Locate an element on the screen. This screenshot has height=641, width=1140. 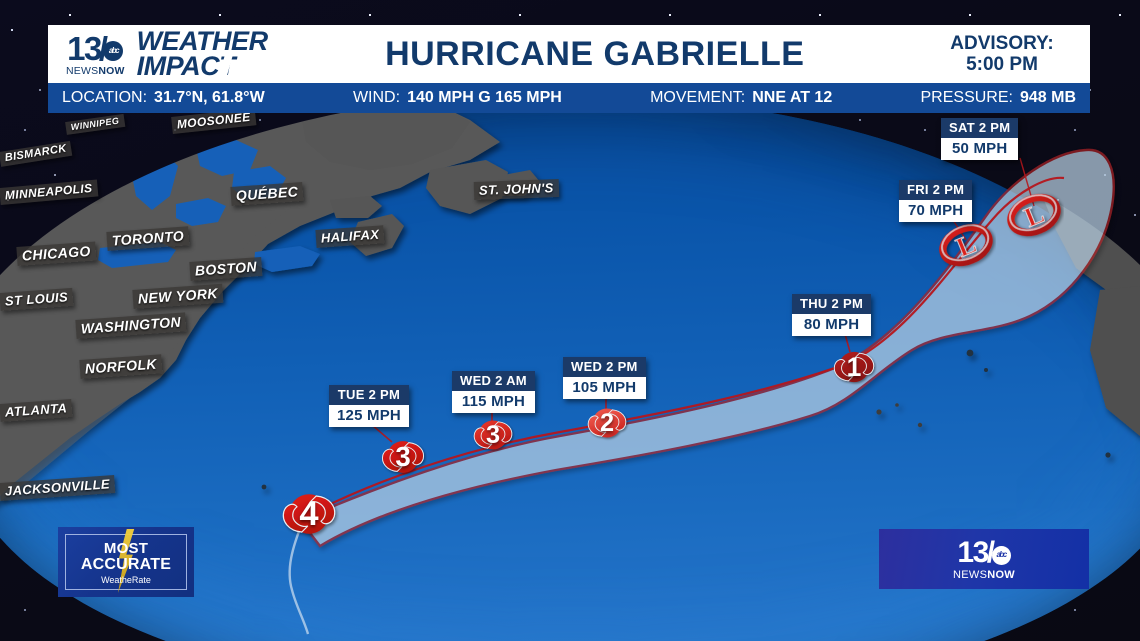
info-value: 140 MPH G 165 MPH is located at coordinates (484, 97).